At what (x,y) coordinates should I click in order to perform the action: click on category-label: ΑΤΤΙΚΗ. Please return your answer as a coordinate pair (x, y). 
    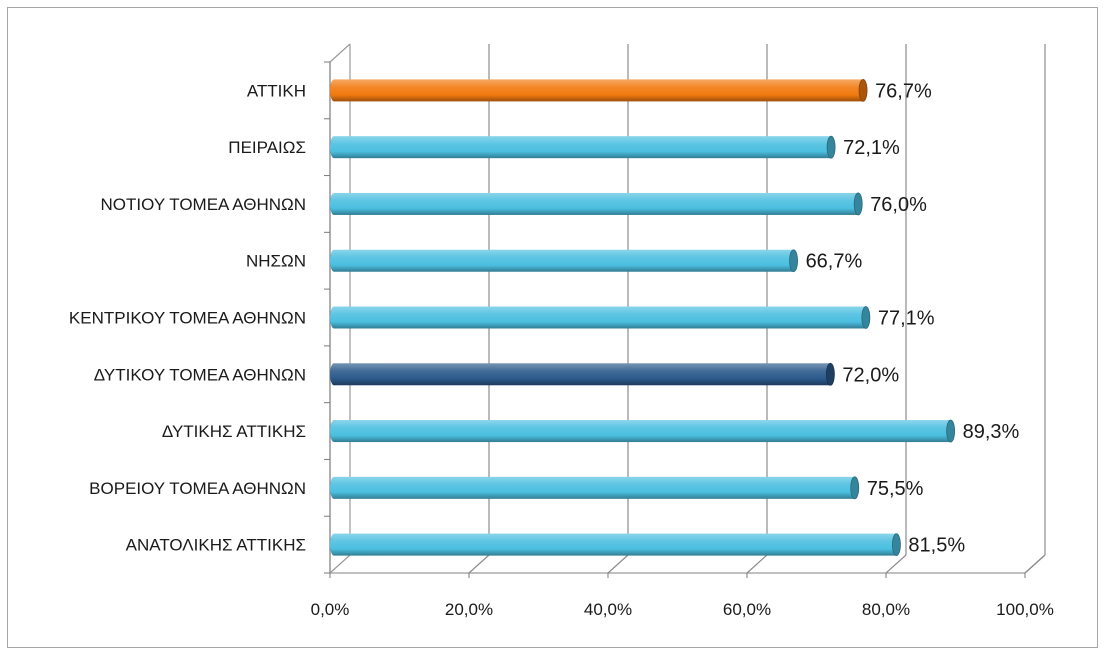
    Looking at the image, I should click on (276, 90).